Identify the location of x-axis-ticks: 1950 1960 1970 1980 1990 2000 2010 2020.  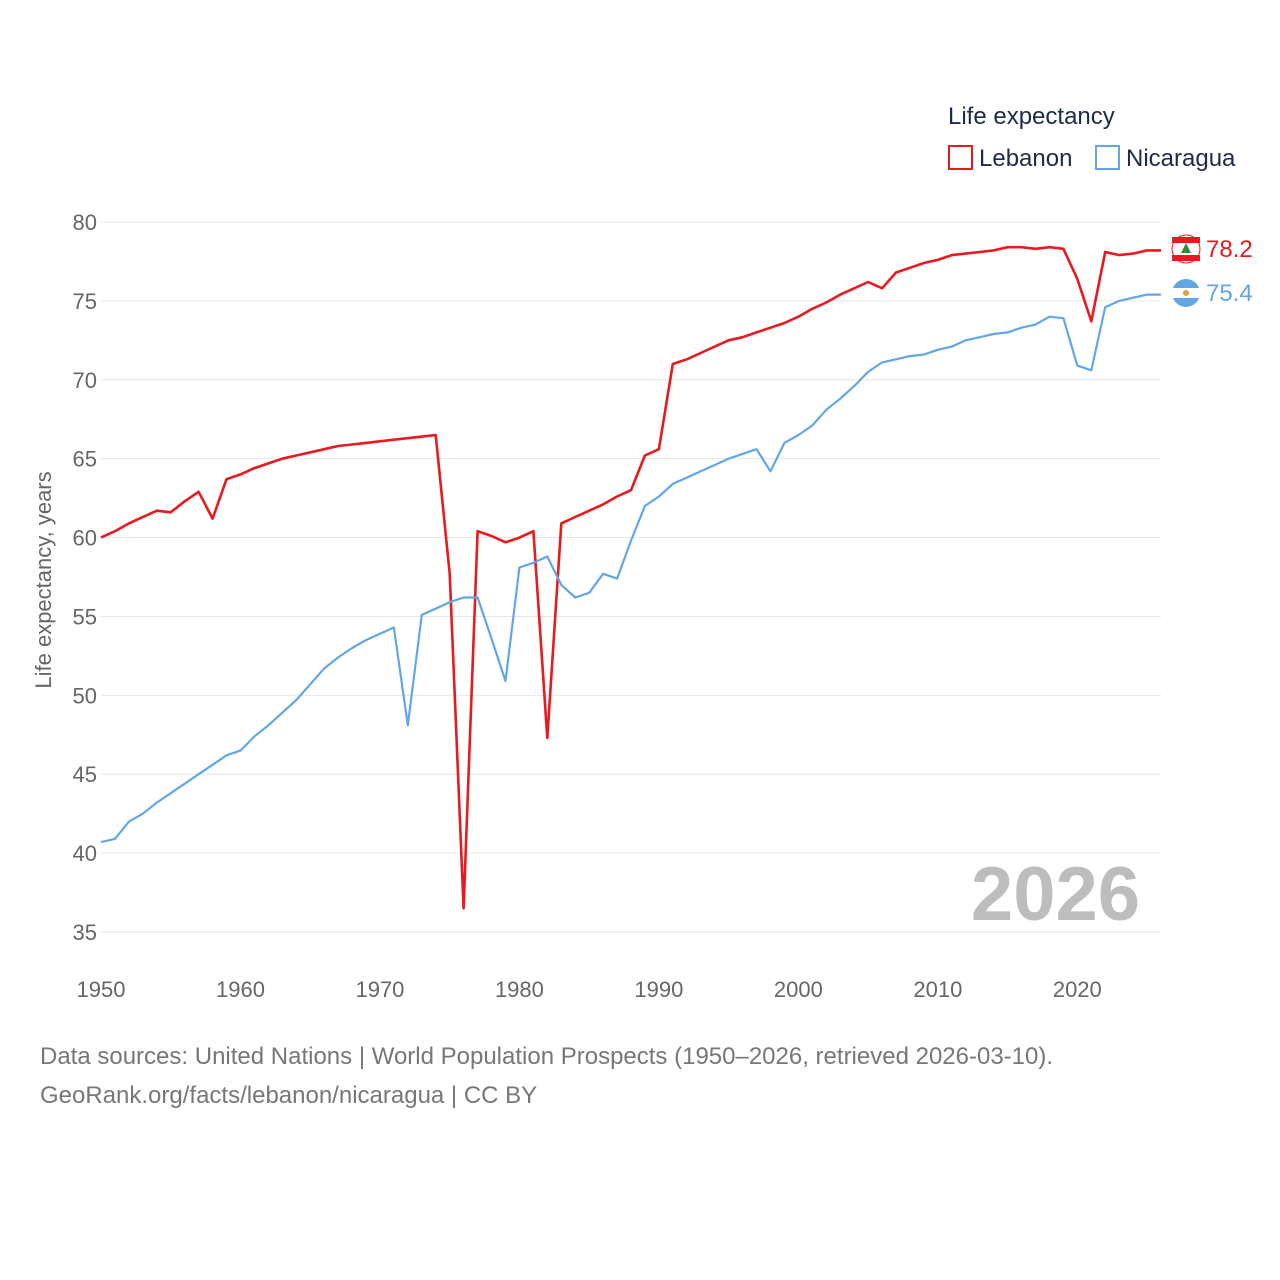
(589, 989).